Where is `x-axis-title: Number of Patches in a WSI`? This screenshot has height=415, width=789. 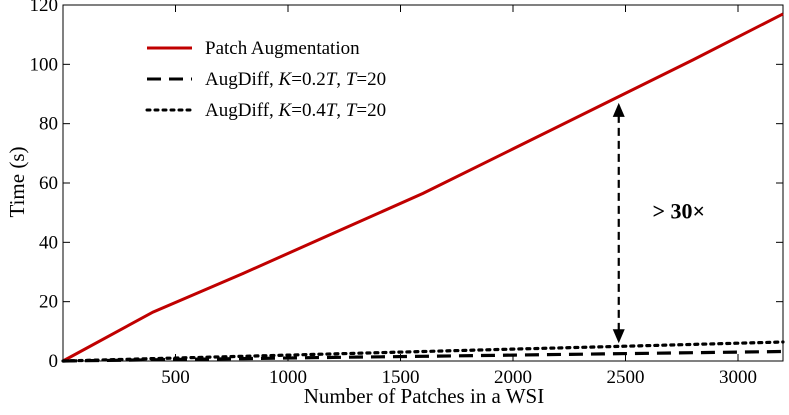
x-axis-title: Number of Patches in a WSI is located at coordinates (424, 396).